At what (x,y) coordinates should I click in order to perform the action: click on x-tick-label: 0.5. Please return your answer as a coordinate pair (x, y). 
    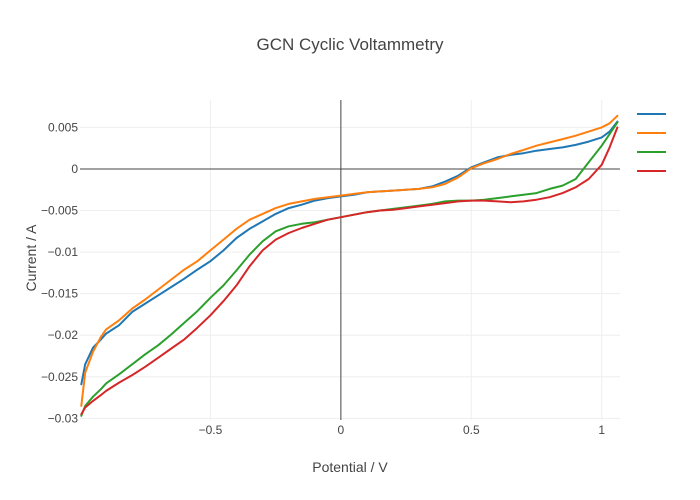
    Looking at the image, I should click on (471, 430).